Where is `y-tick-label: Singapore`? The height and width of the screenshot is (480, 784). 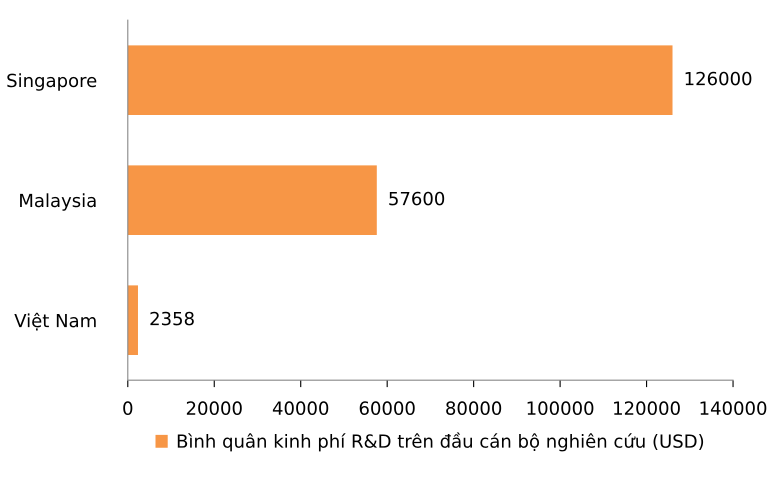 y-tick-label: Singapore is located at coordinates (51, 82).